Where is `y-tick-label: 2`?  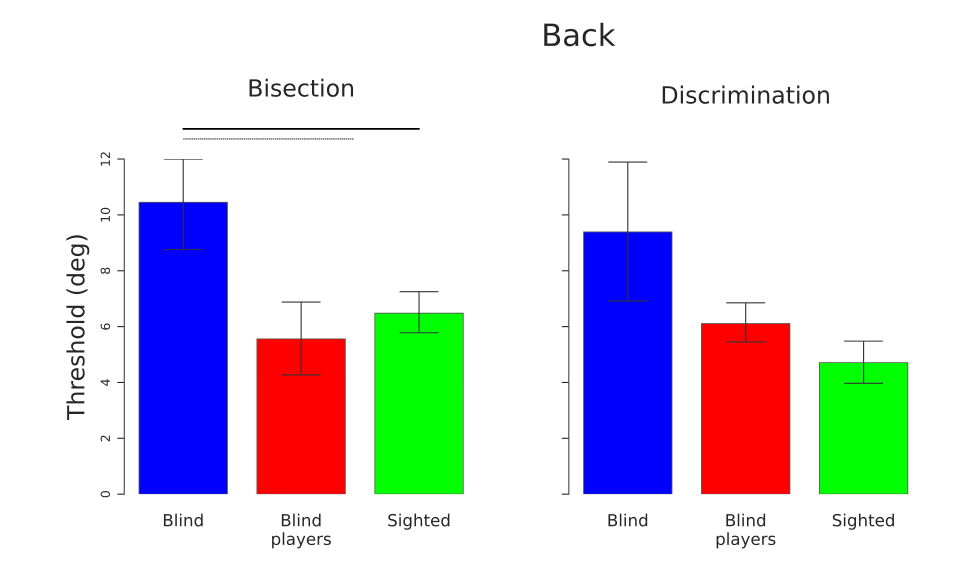 y-tick-label: 2 is located at coordinates (105, 439).